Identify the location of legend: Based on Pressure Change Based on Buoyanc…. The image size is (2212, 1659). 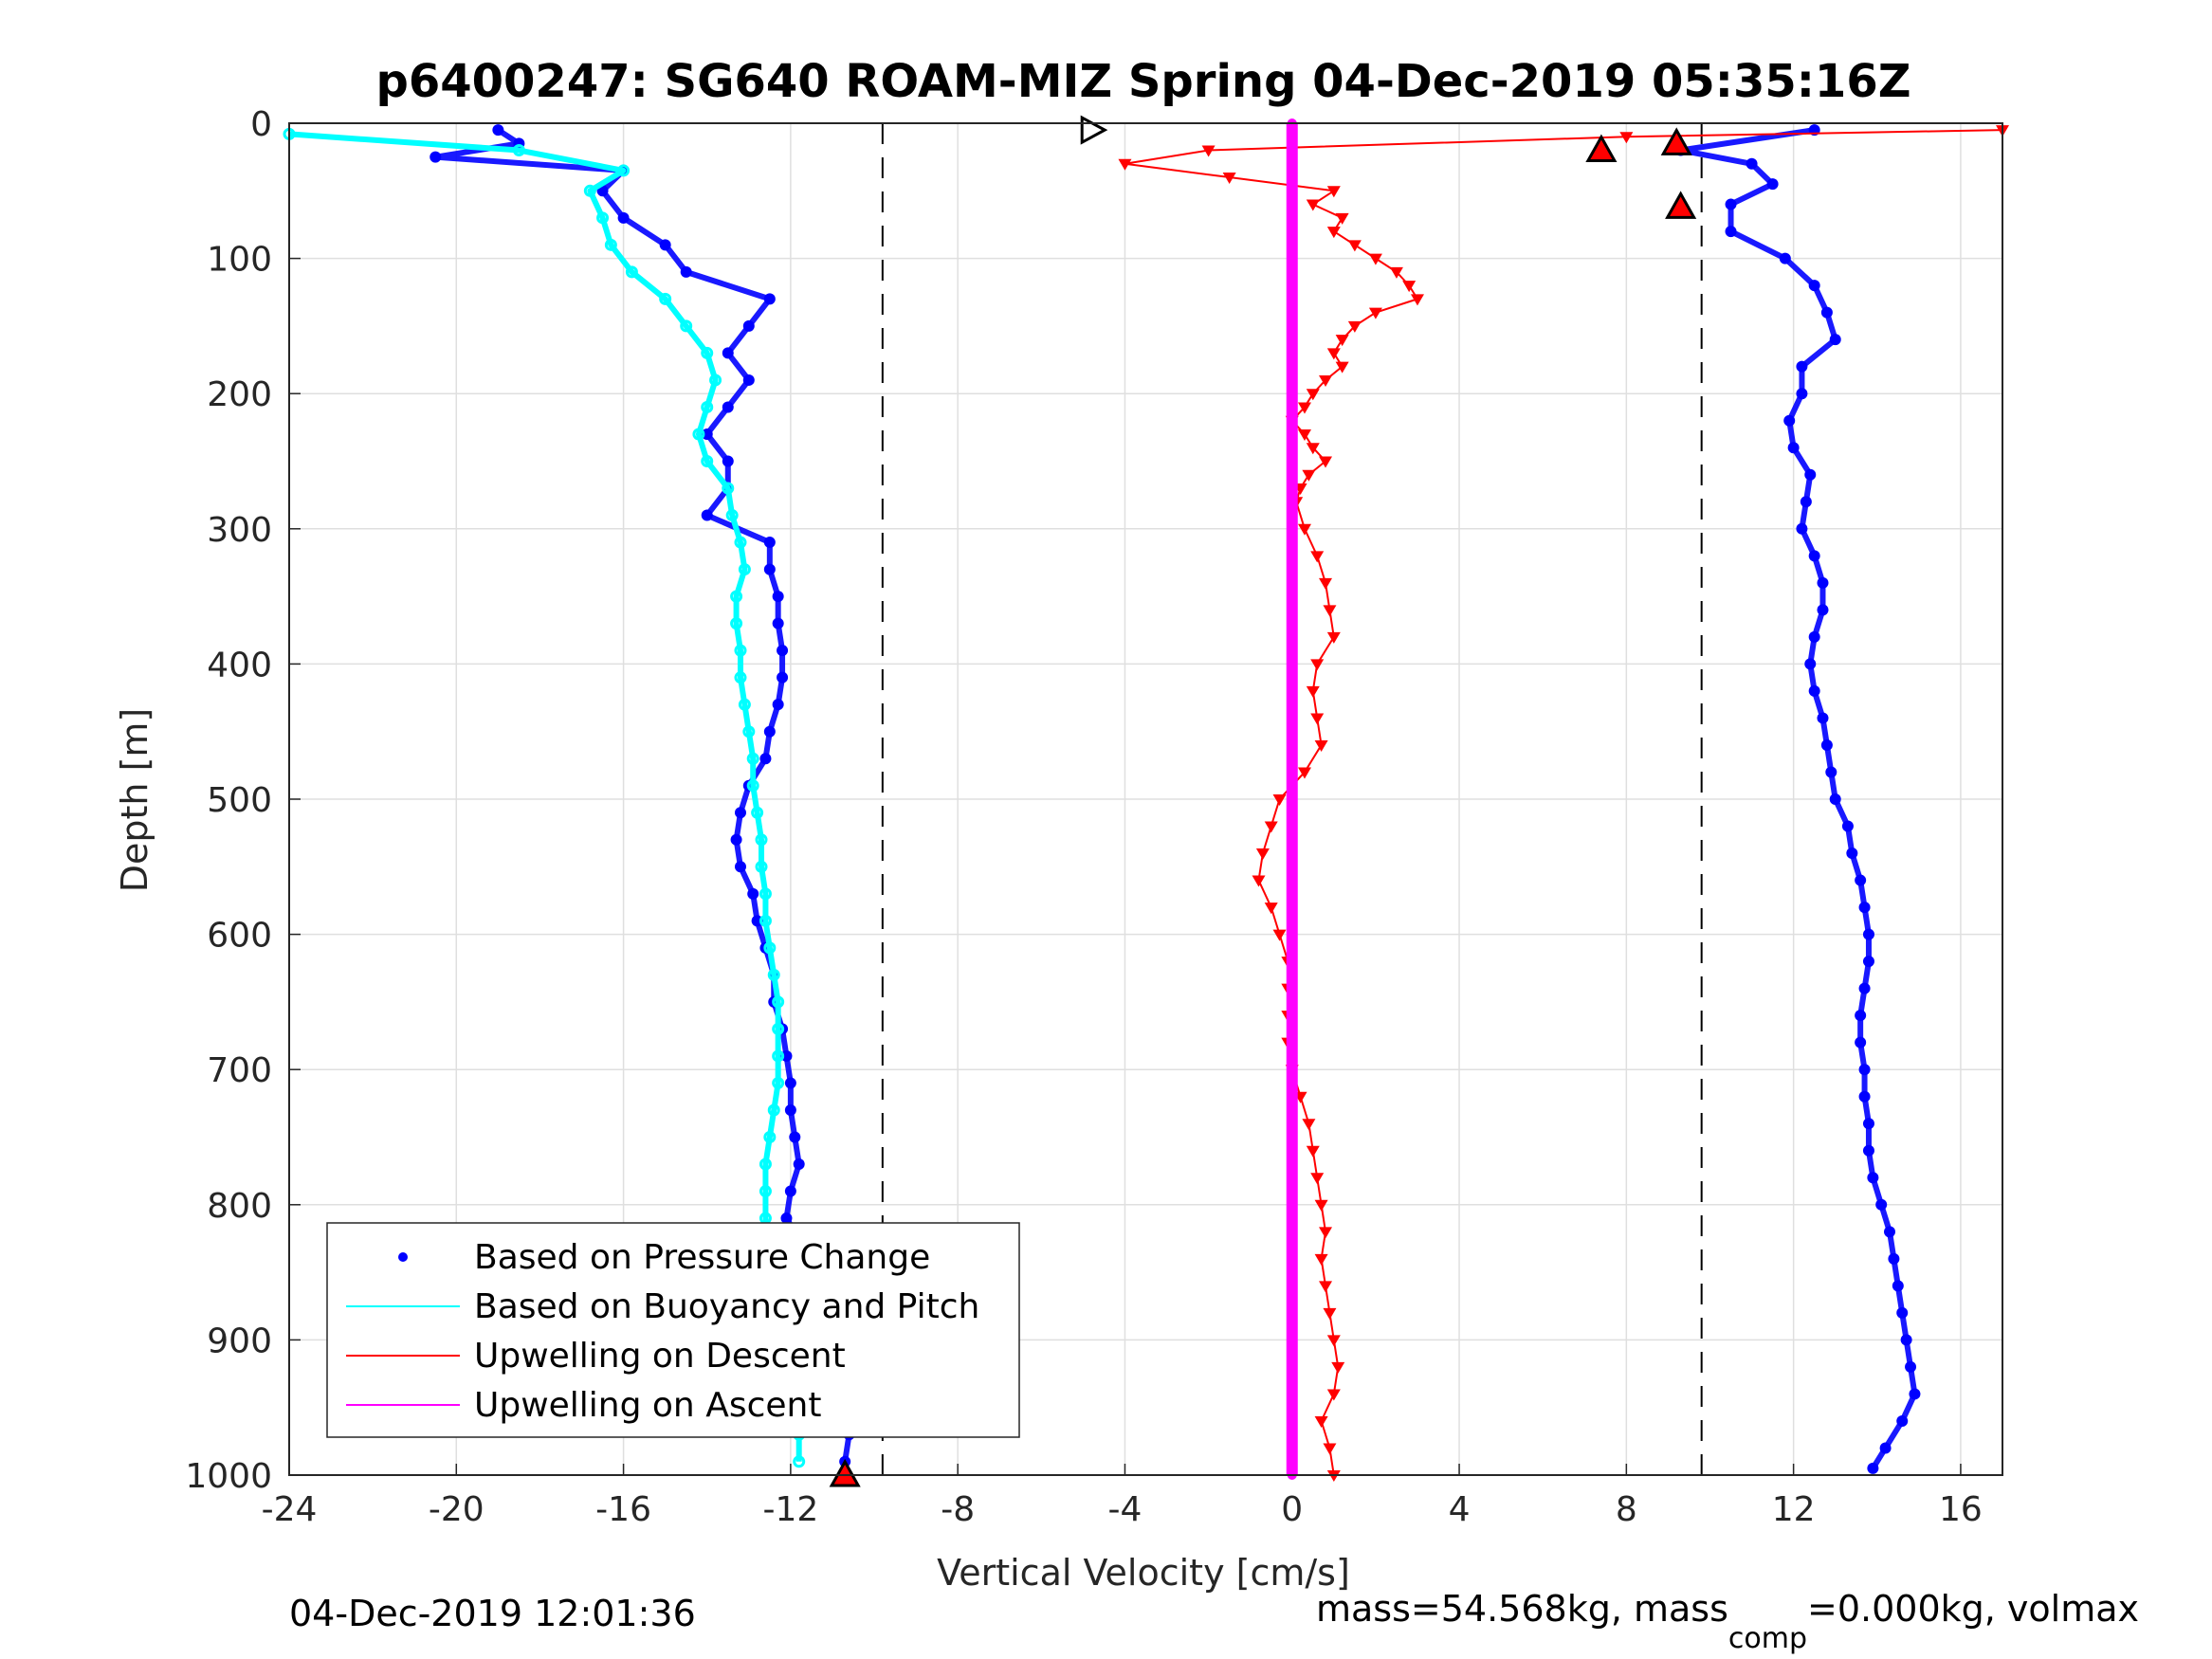
(673, 1330).